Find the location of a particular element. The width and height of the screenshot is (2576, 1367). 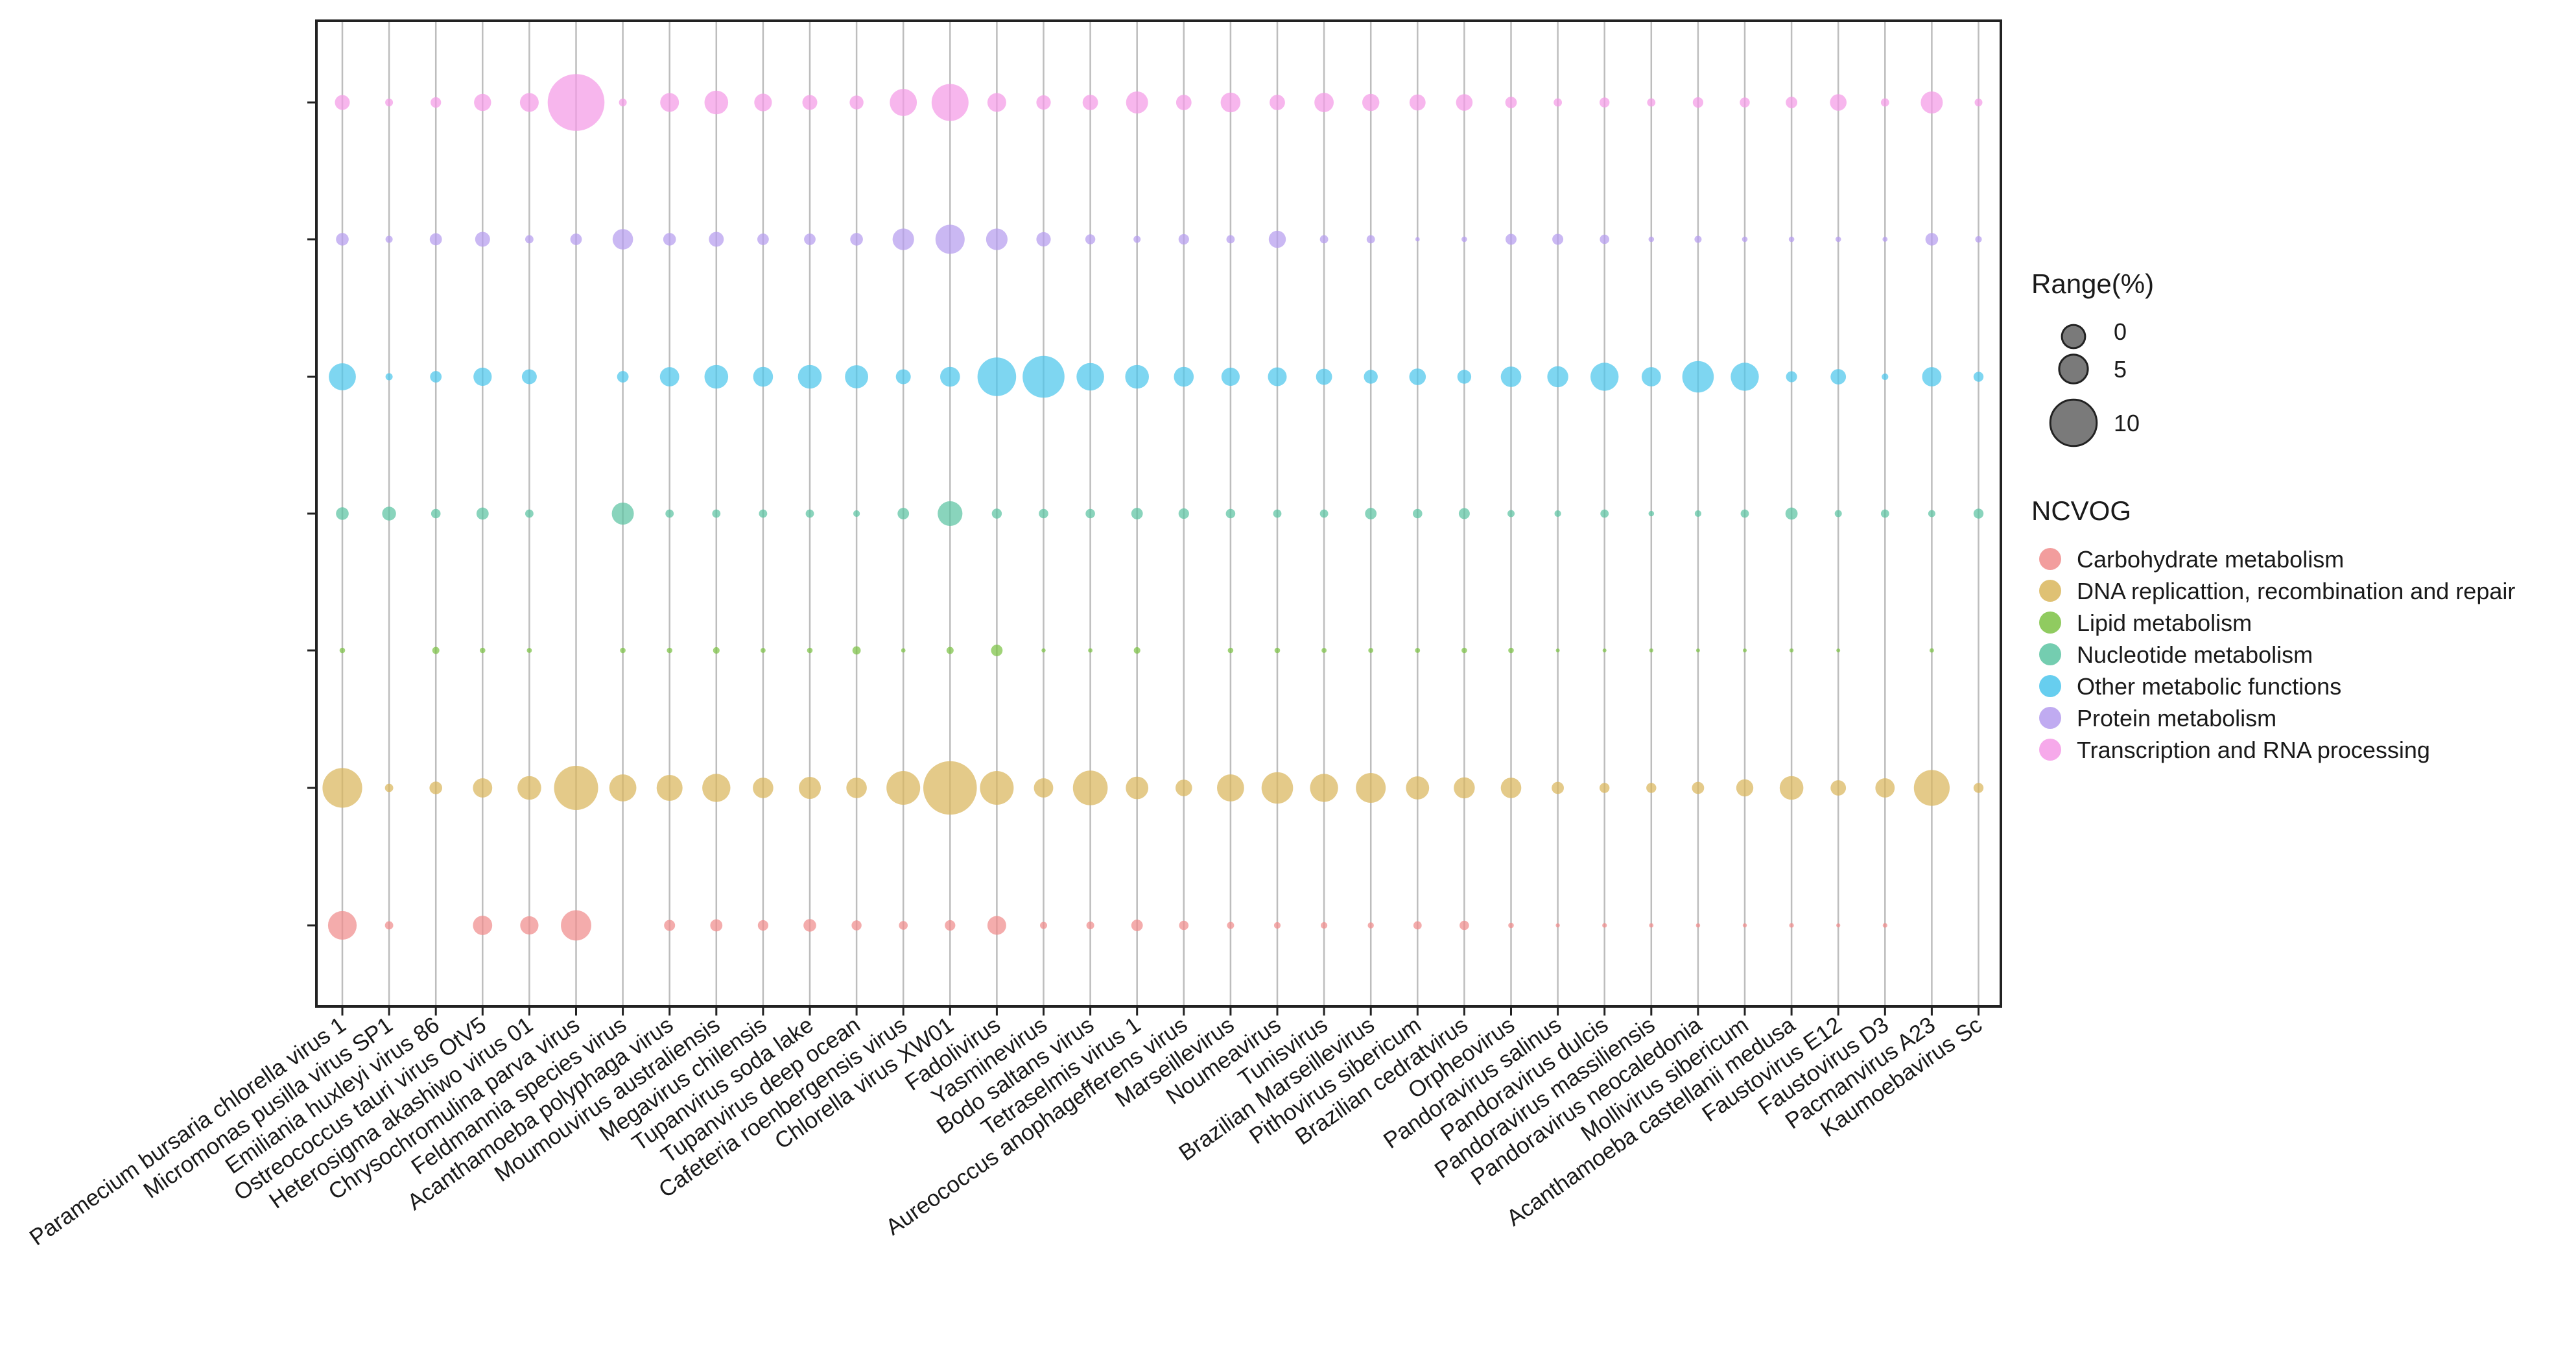

size-legend-label: 5 is located at coordinates (2120, 369).